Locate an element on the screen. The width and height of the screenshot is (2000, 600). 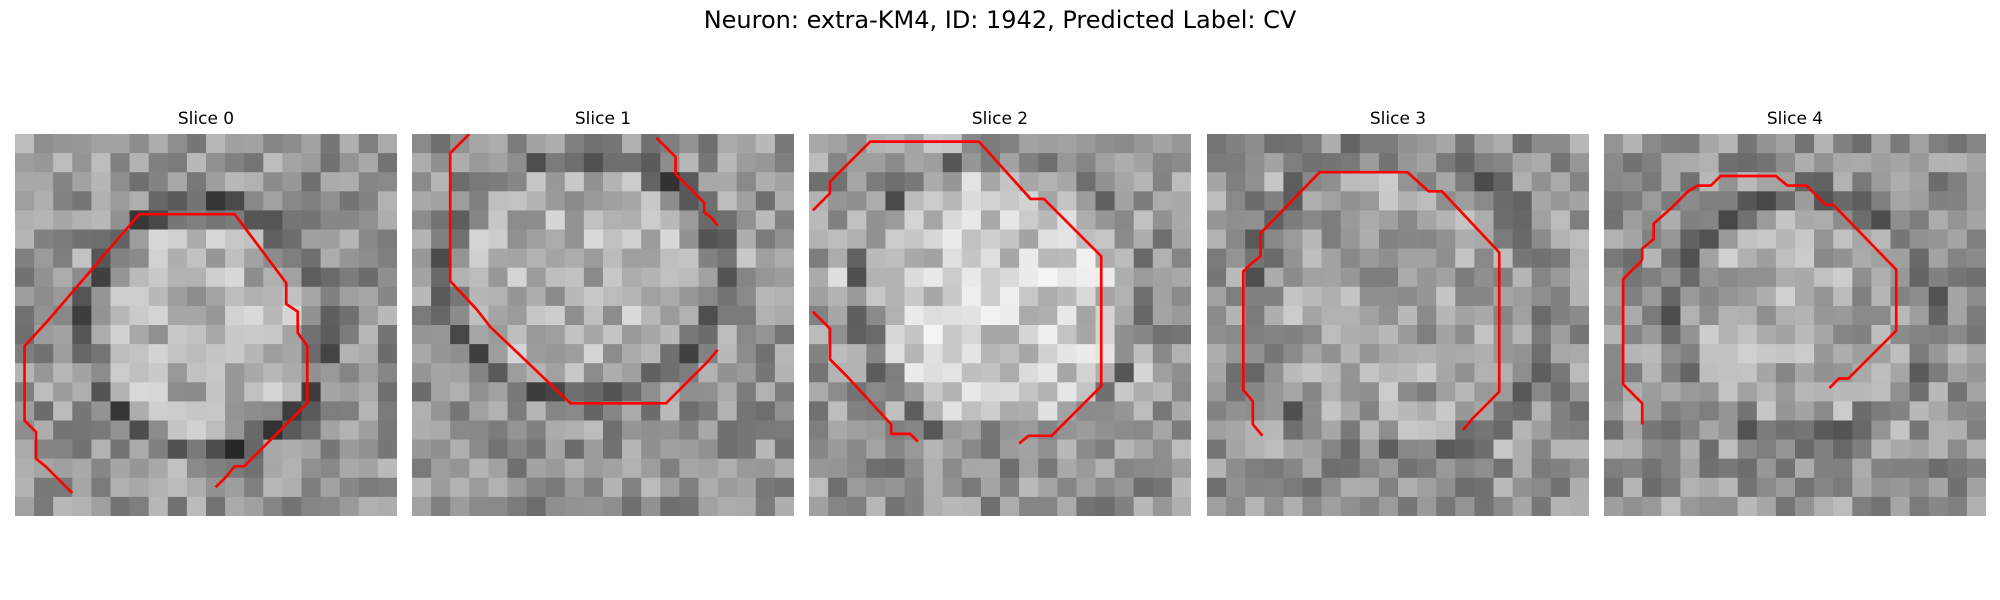
panel-0-image is located at coordinates (206, 325).